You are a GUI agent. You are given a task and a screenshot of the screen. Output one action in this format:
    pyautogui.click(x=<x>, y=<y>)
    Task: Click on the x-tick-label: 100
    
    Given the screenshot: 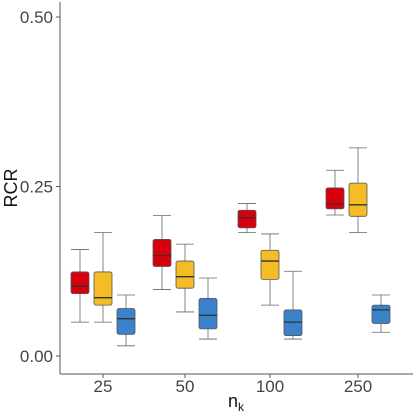 What is the action you would take?
    pyautogui.click(x=270, y=386)
    